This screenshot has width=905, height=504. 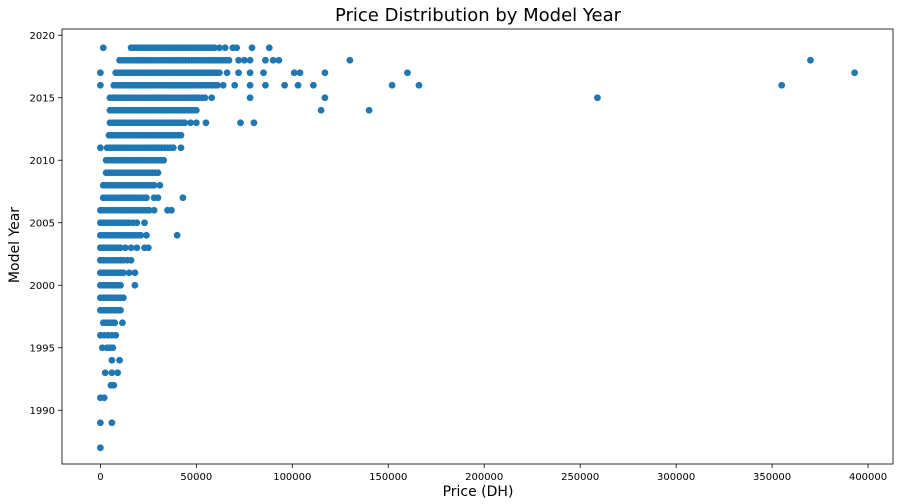 I want to click on x-tick-label: 150000, so click(x=388, y=477).